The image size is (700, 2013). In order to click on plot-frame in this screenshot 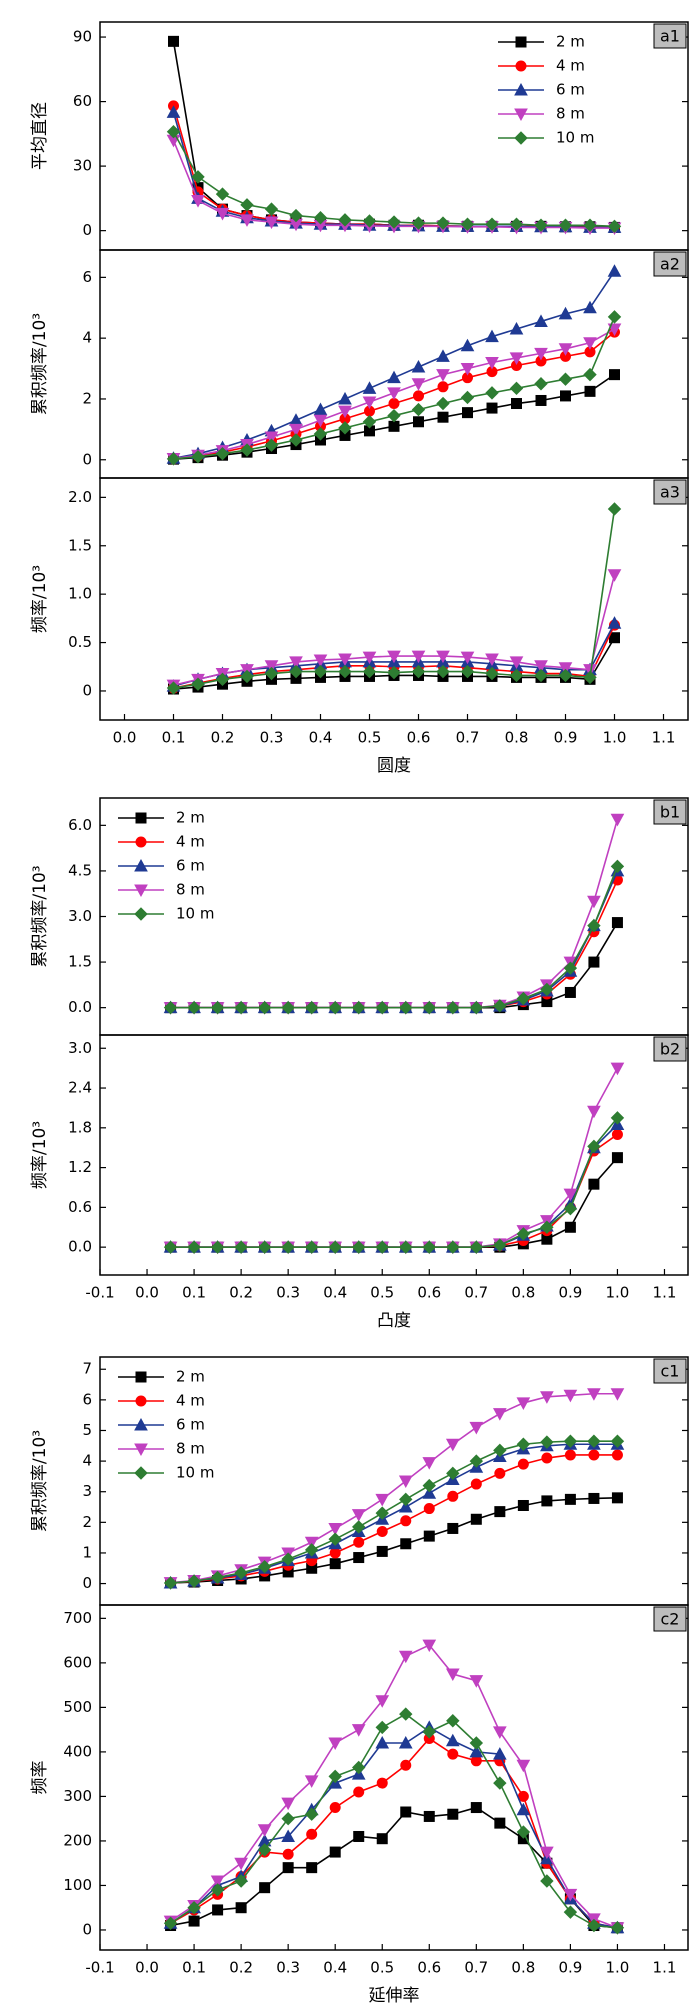, I will do `click(394, 1155)`.